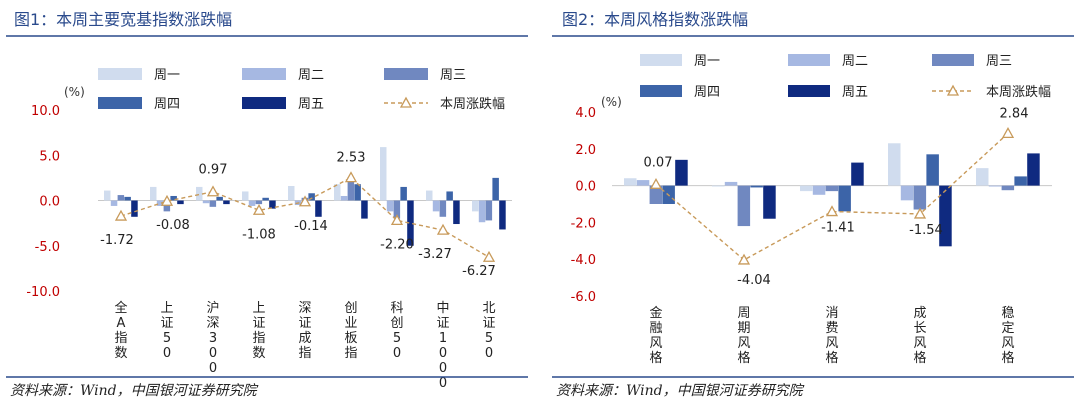 The width and height of the screenshot is (1080, 402). I want to click on x-tick-label: 1, so click(443, 338).